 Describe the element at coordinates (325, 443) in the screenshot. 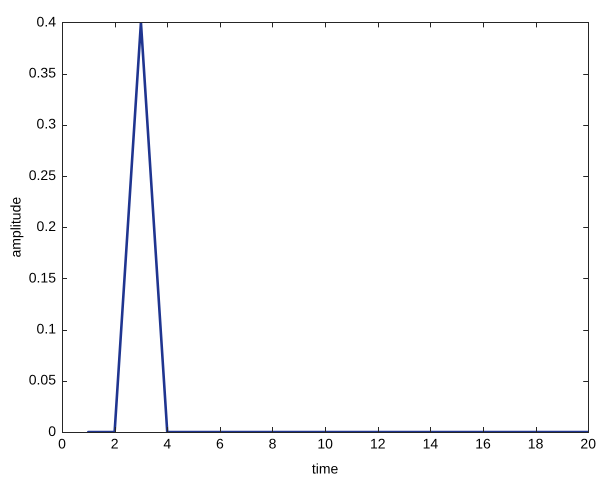

I see `x-tick-label: 10` at that location.